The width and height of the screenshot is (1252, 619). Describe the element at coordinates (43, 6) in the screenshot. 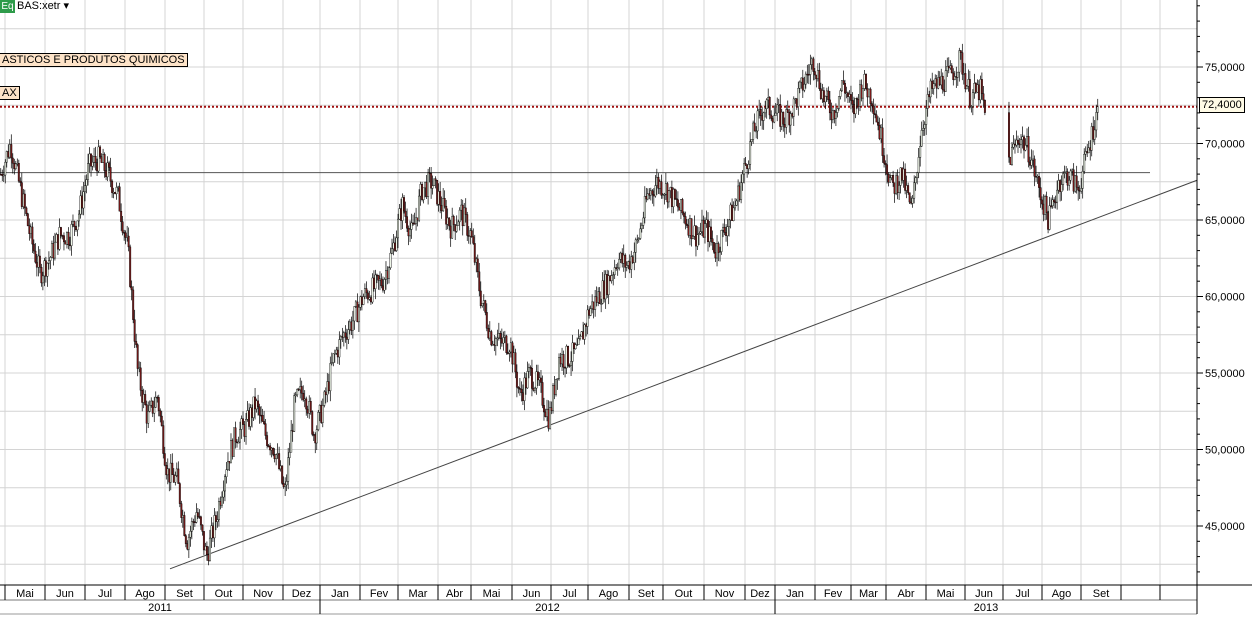

I see `symbol-selector: BAS:xetr ▾` at that location.